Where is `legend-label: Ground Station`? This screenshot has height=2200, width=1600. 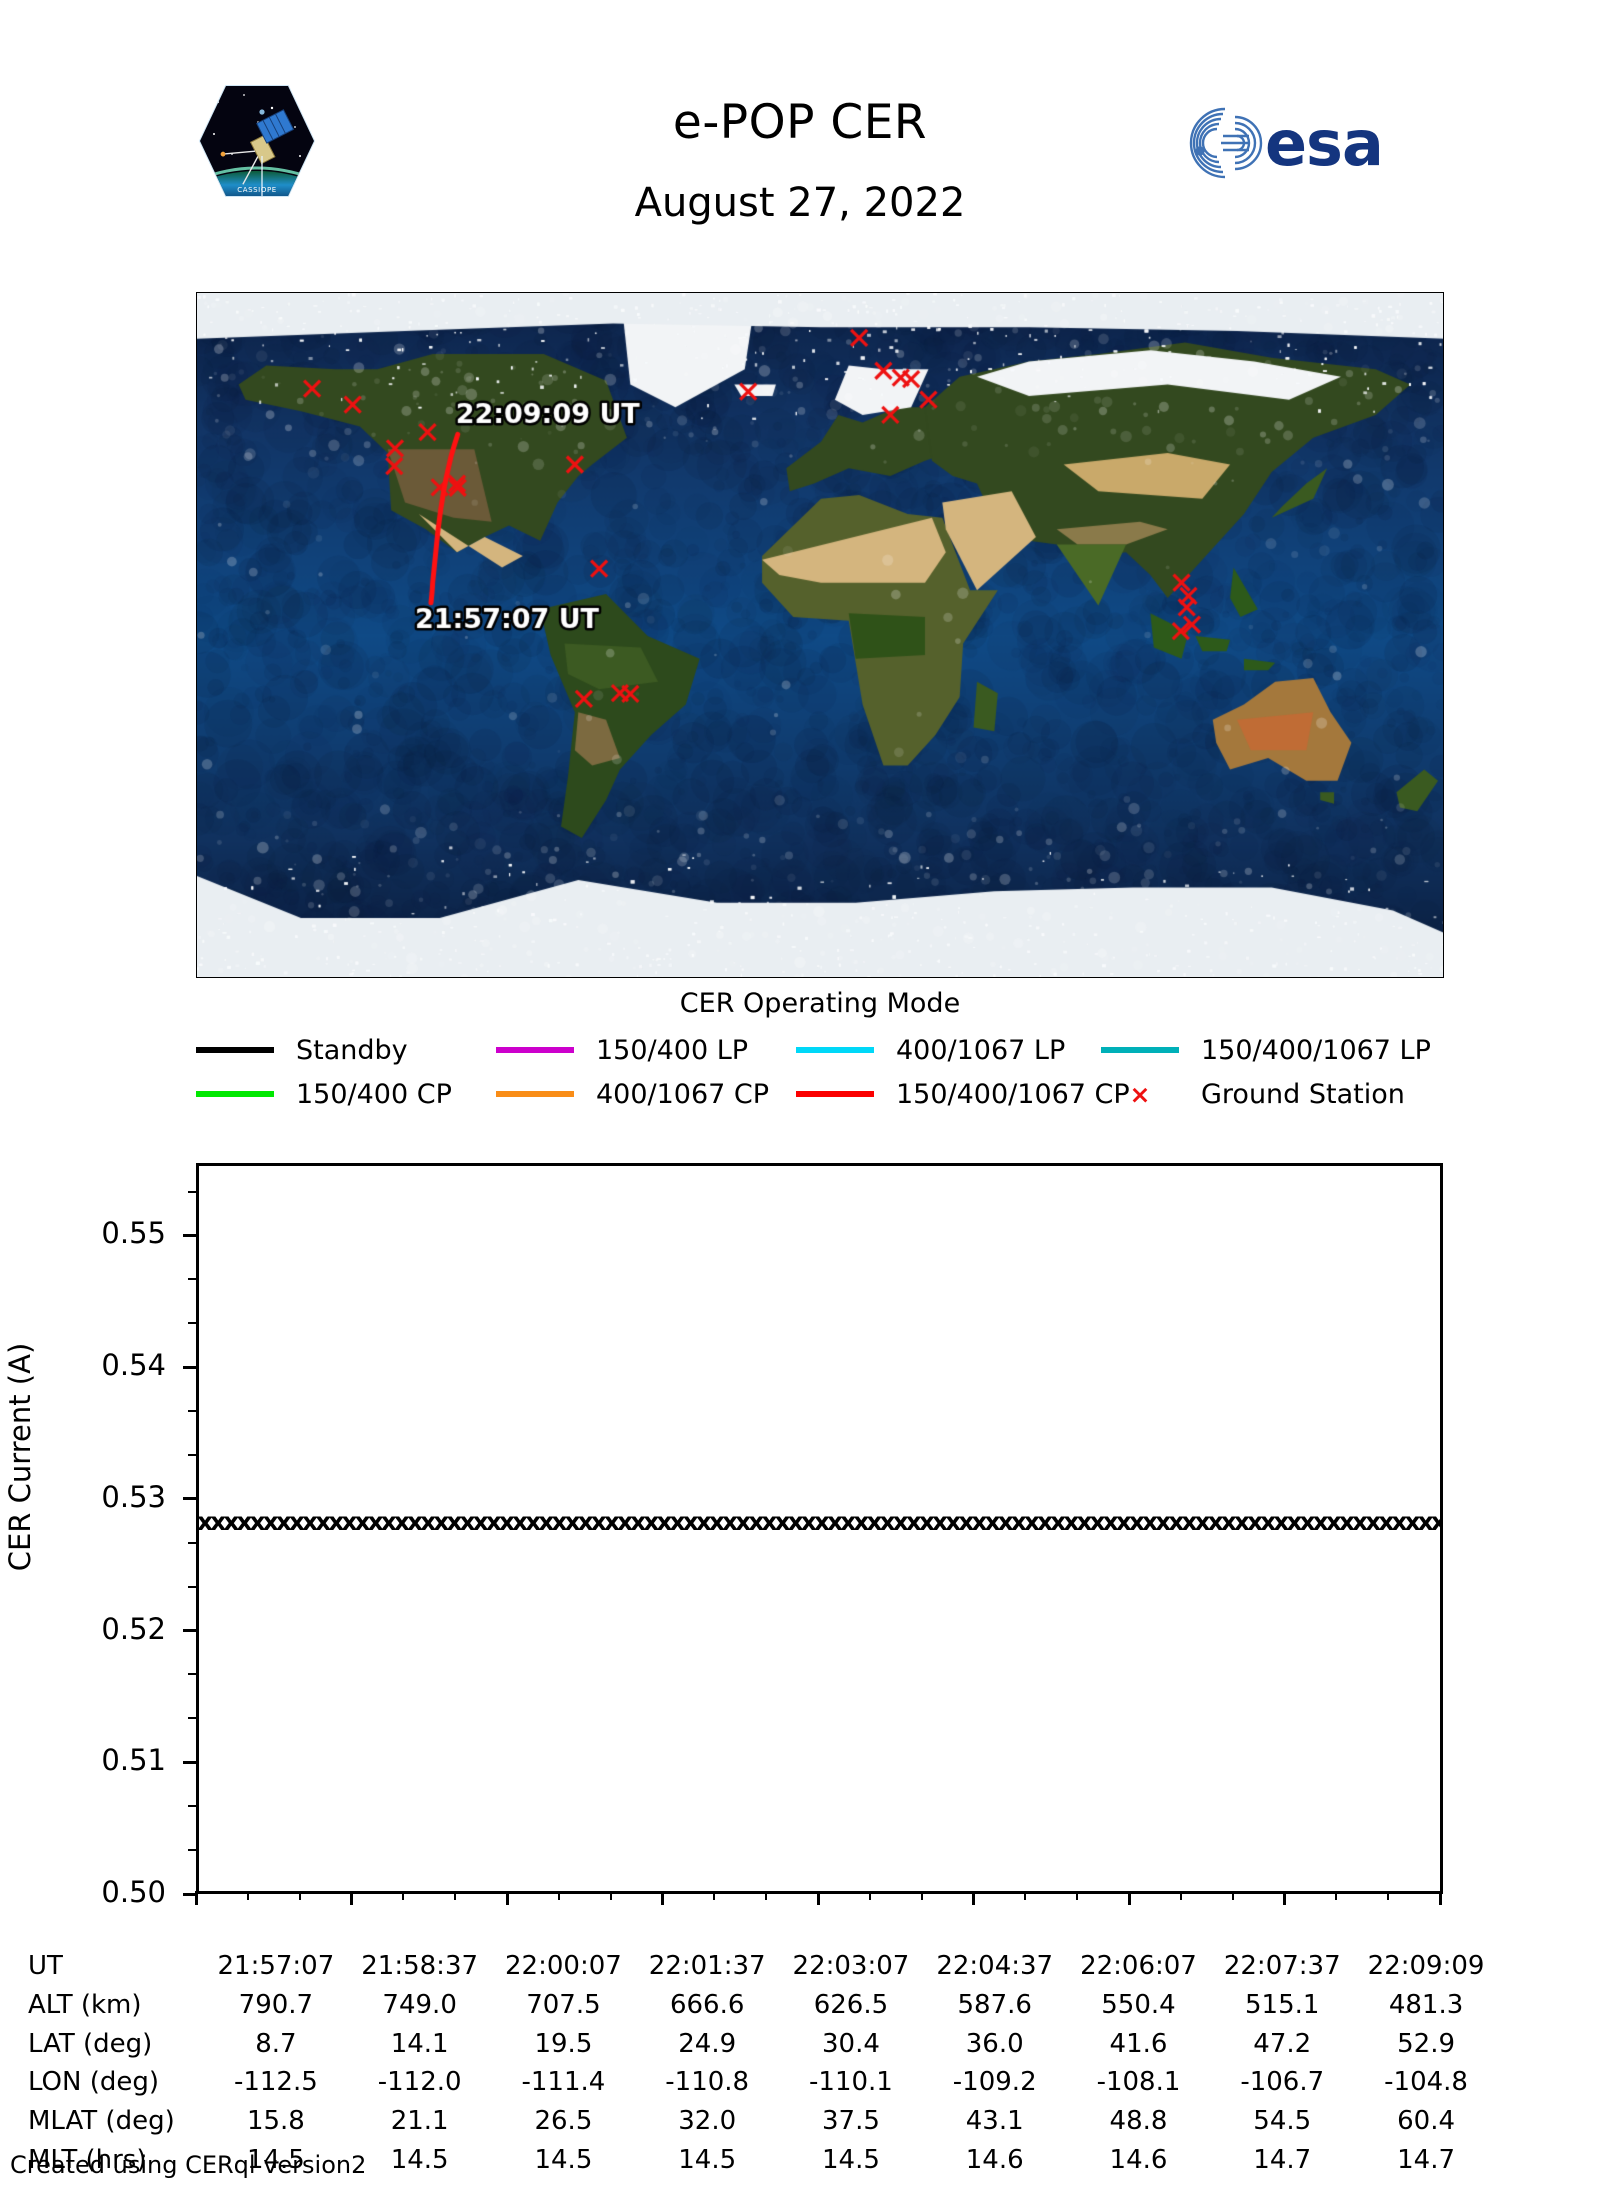
legend-label: Ground Station is located at coordinates (1303, 1094).